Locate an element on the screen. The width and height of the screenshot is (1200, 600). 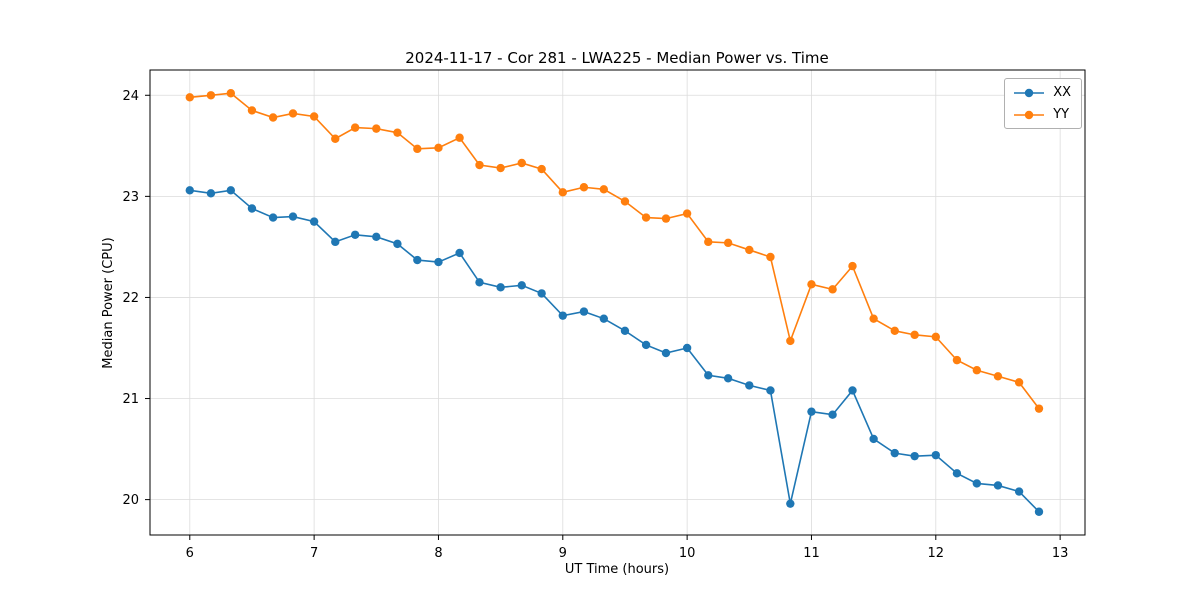
y-tick-label: 23 is located at coordinates (130, 197).